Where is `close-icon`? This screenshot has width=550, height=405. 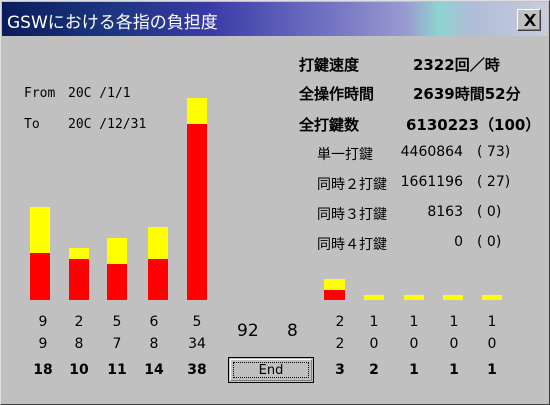
close-icon is located at coordinates (530, 20).